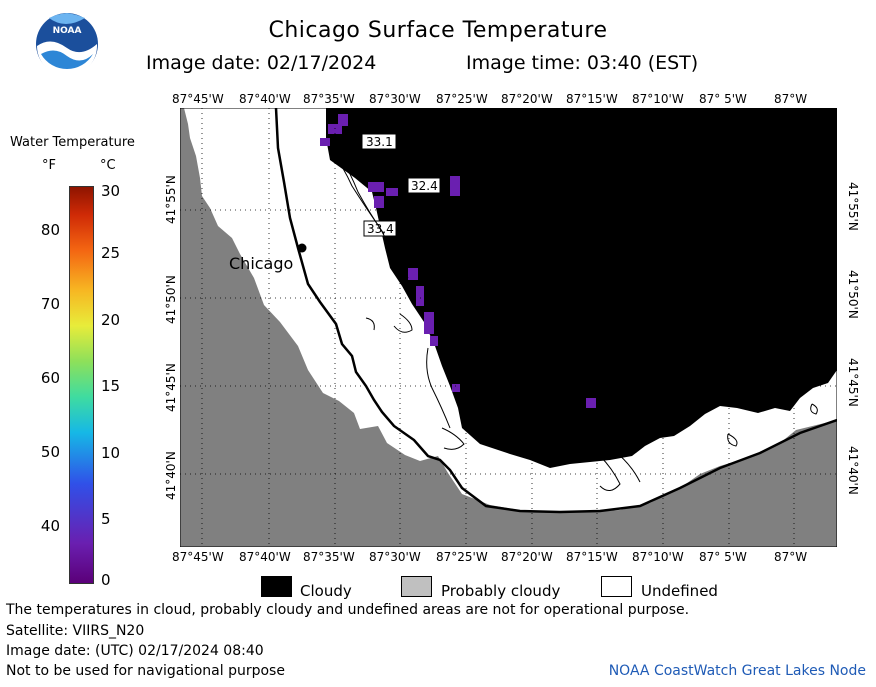 This screenshot has width=876, height=687. What do you see at coordinates (111, 191) in the screenshot?
I see `colorbar-c-tick: 30` at bounding box center [111, 191].